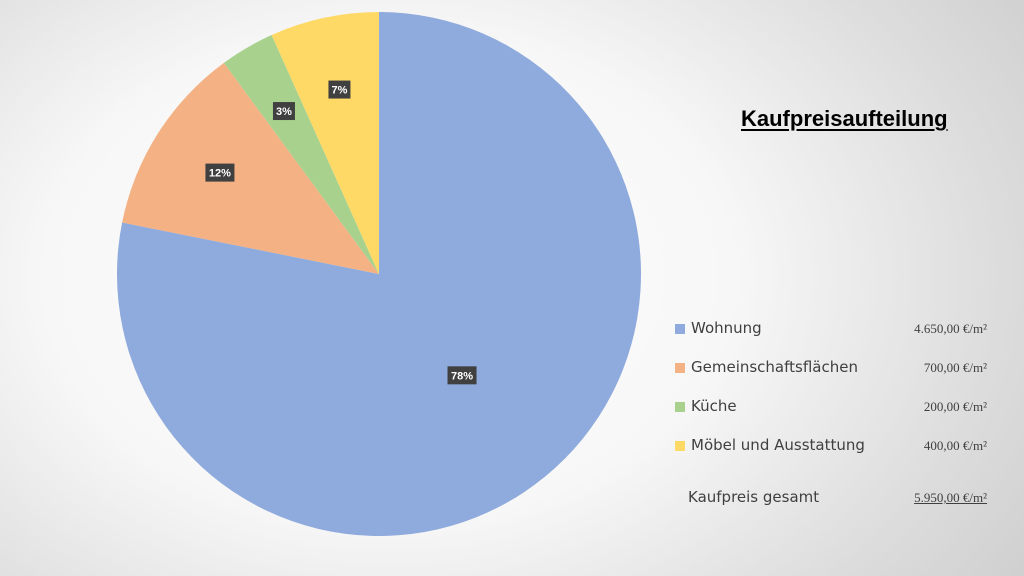 Image resolution: width=1024 pixels, height=576 pixels. I want to click on legend-value-kueche: 200,00 €/m², so click(955, 406).